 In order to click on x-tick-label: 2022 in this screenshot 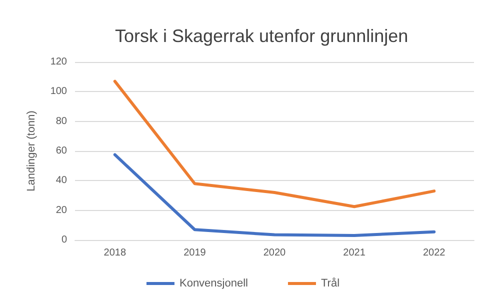, I will do `click(434, 253)`.